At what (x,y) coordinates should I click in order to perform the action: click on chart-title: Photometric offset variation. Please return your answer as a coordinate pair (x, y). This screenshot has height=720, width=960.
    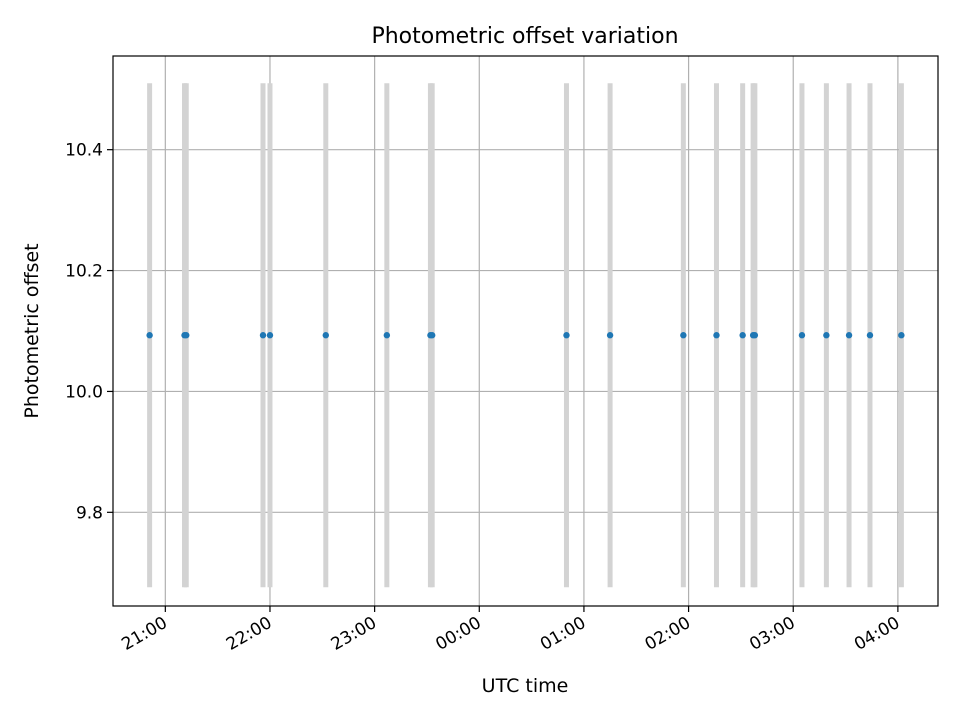
    Looking at the image, I should click on (524, 36).